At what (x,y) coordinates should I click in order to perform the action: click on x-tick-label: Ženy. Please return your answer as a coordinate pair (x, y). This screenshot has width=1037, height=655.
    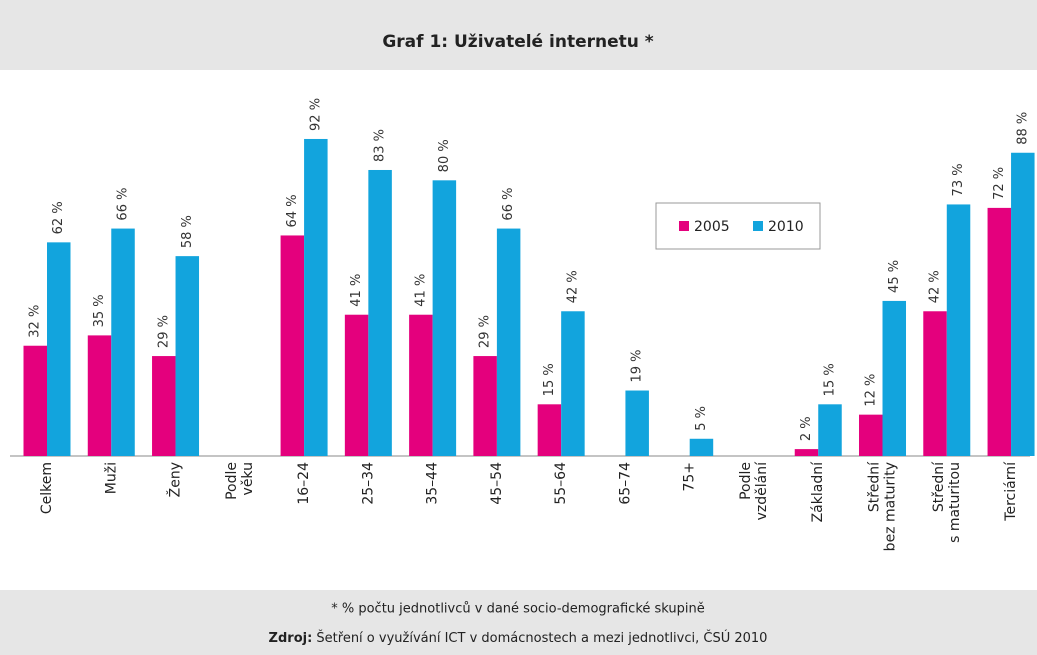
    Looking at the image, I should click on (175, 479).